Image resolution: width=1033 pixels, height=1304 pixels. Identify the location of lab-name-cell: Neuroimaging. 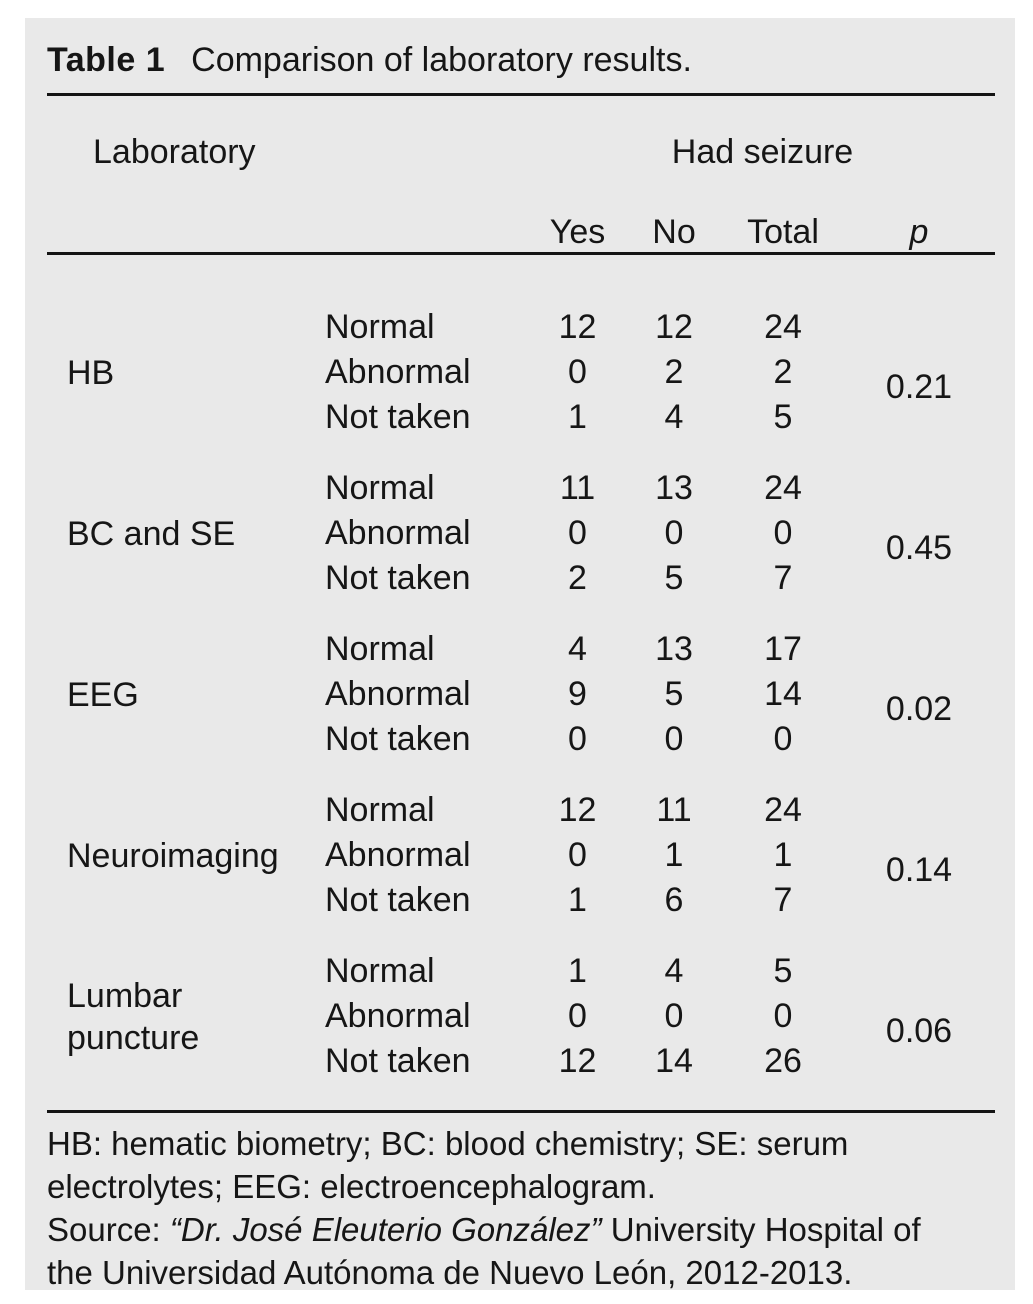
(186, 855).